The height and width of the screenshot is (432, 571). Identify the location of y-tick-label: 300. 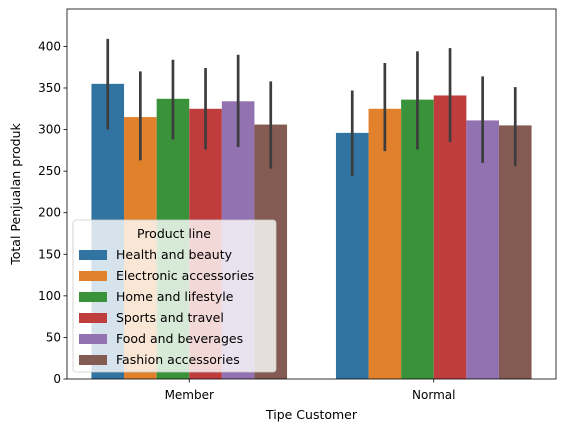
(49, 130).